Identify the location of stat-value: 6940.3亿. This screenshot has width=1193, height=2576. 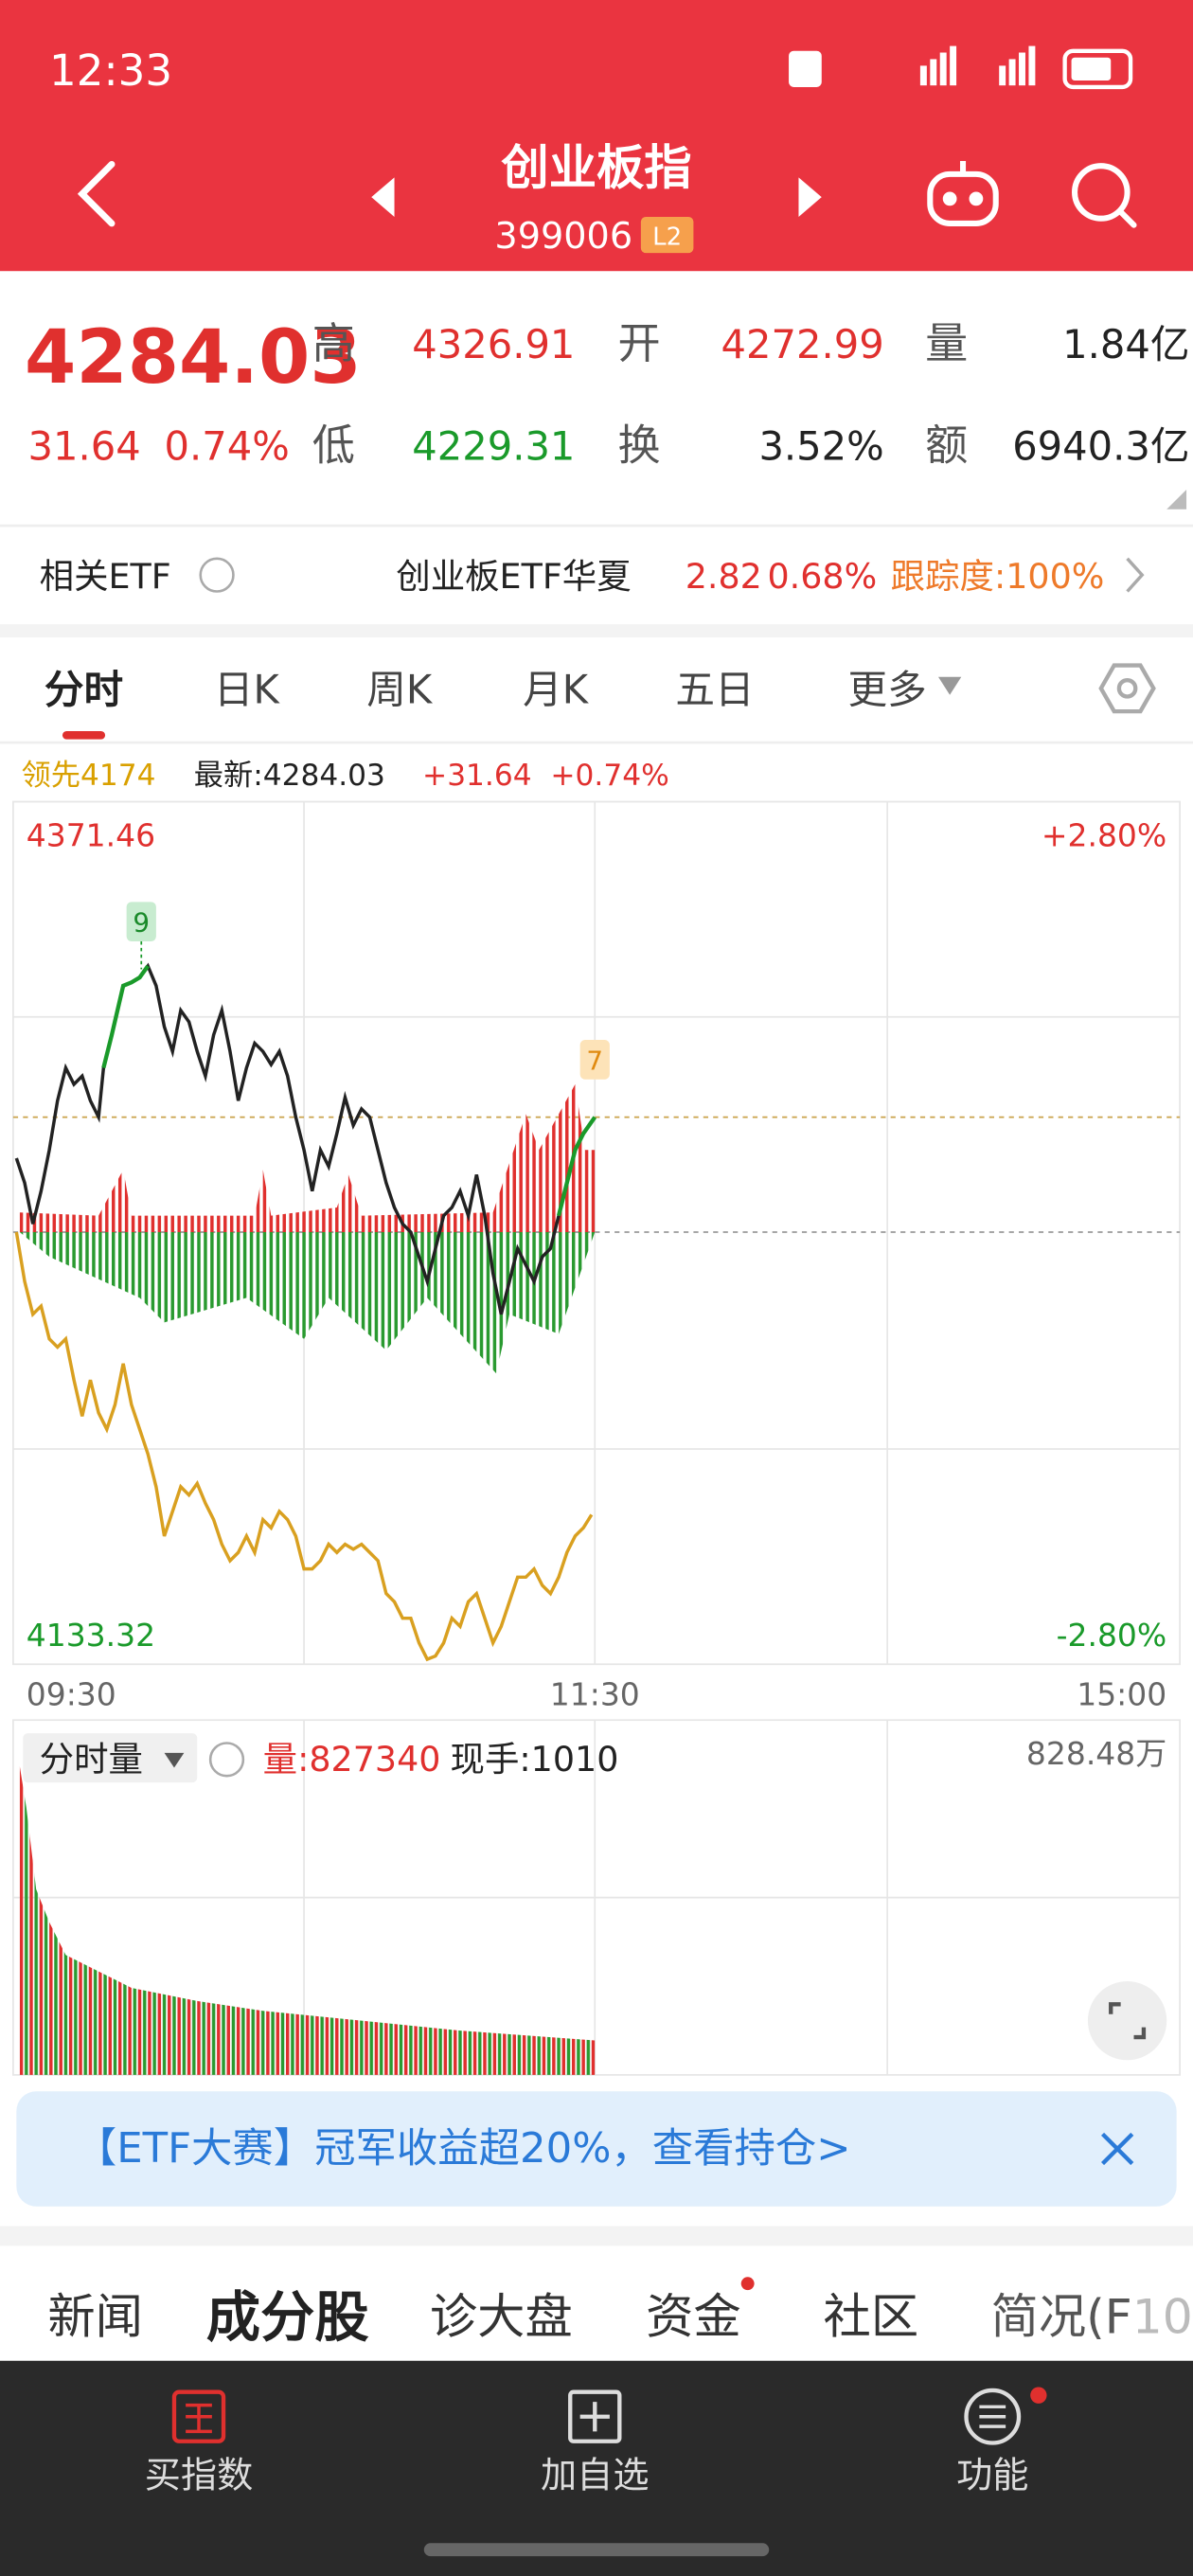
(1100, 446).